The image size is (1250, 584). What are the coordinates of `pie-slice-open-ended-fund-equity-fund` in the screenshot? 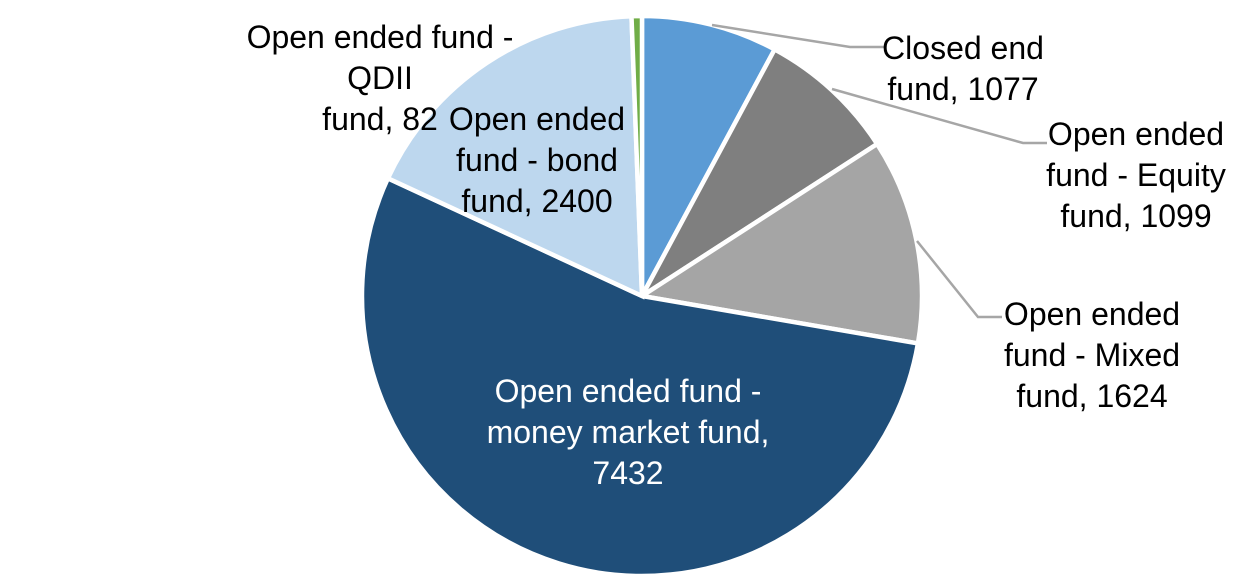 It's located at (760, 172).